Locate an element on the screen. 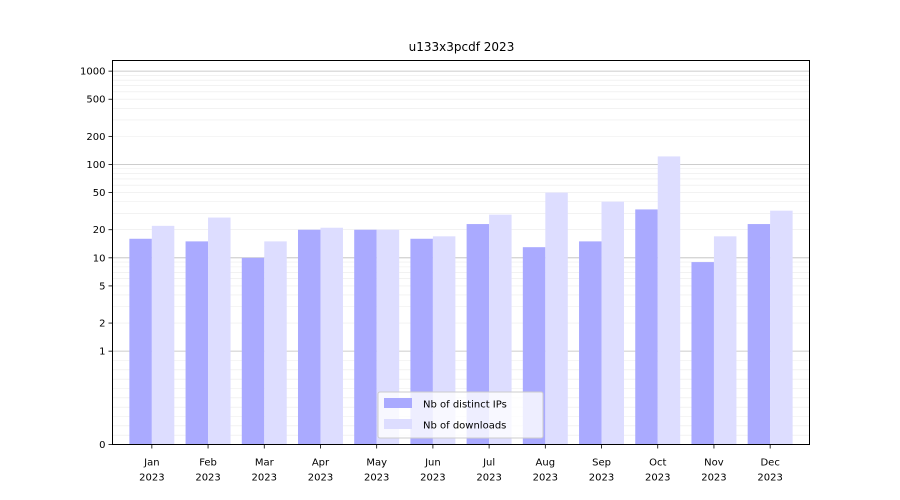 This screenshot has height=500, width=900. x-tick-label: Feb 2023 is located at coordinates (207, 471).